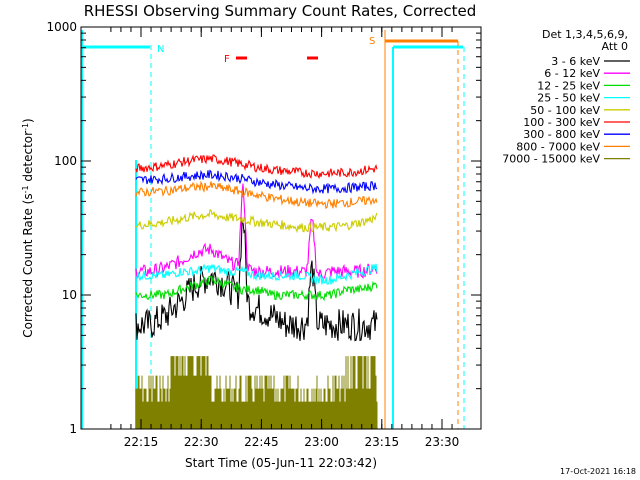  What do you see at coordinates (28, 227) in the screenshot?
I see `y-axis-label: Corrected Count Rate (s-1 detector-1)` at bounding box center [28, 227].